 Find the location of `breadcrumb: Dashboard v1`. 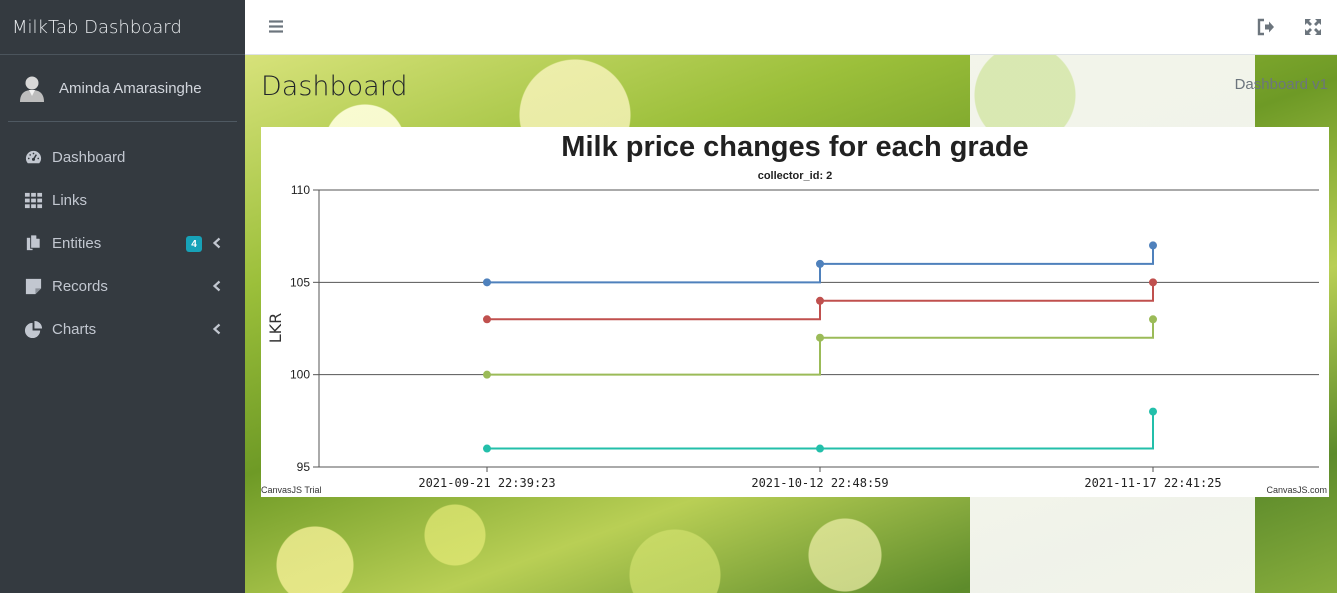

breadcrumb: Dashboard v1 is located at coordinates (1281, 84).